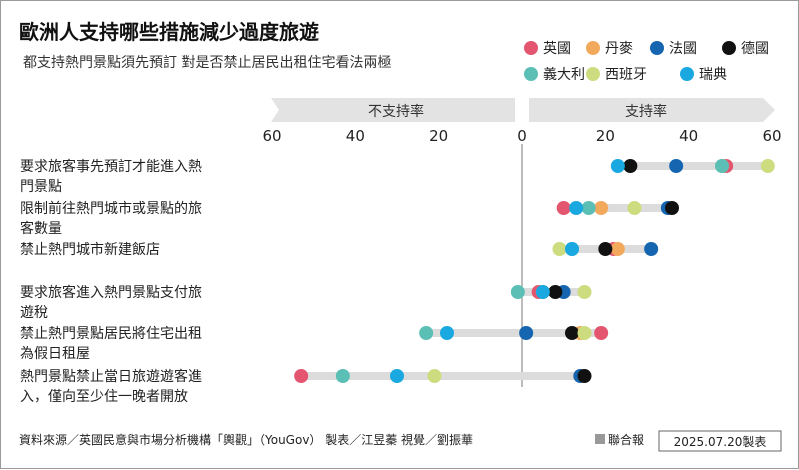 Image resolution: width=799 pixels, height=470 pixels. Describe the element at coordinates (626, 439) in the screenshot. I see `footer-publisher: 聯合報` at that location.